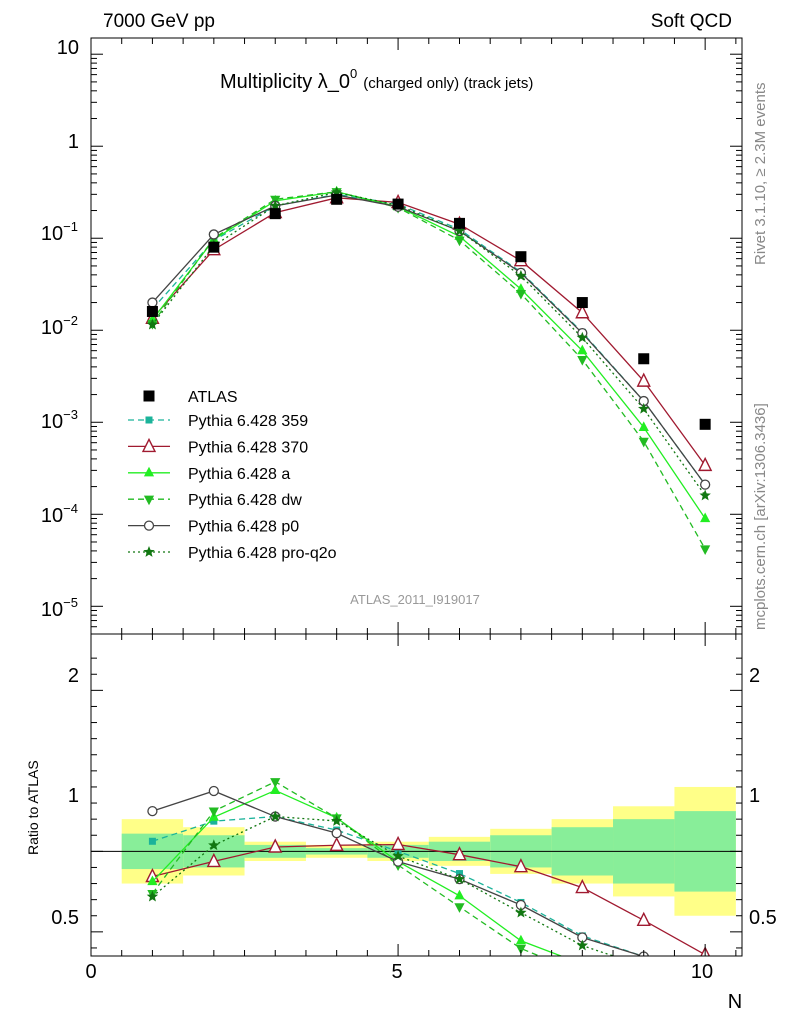  What do you see at coordinates (239, 474) in the screenshot?
I see `legend-label: Pythia 6.428 a` at bounding box center [239, 474].